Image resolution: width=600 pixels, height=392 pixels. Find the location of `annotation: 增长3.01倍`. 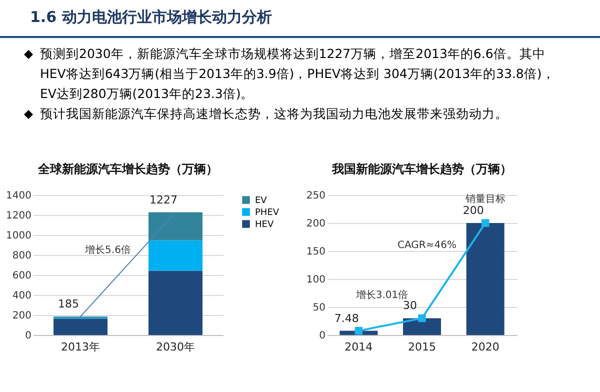

annotation: 增长3.01倍 is located at coordinates (381, 295).